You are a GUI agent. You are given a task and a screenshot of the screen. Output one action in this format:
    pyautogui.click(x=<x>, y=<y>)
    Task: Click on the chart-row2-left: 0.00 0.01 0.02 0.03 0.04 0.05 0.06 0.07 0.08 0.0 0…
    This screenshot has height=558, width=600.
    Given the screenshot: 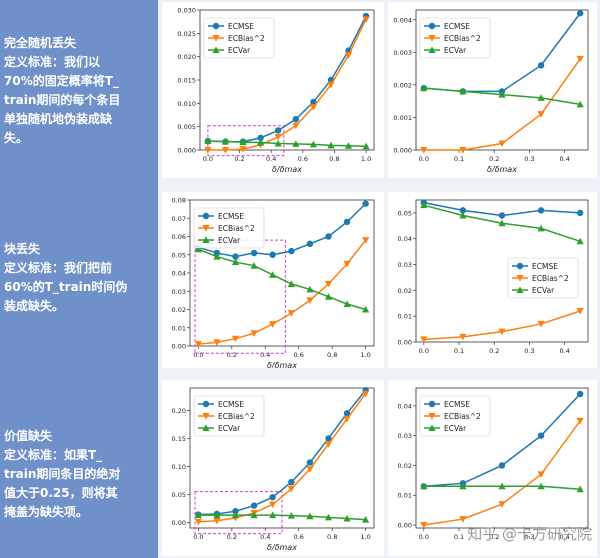 What is the action you would take?
    pyautogui.click(x=273, y=280)
    